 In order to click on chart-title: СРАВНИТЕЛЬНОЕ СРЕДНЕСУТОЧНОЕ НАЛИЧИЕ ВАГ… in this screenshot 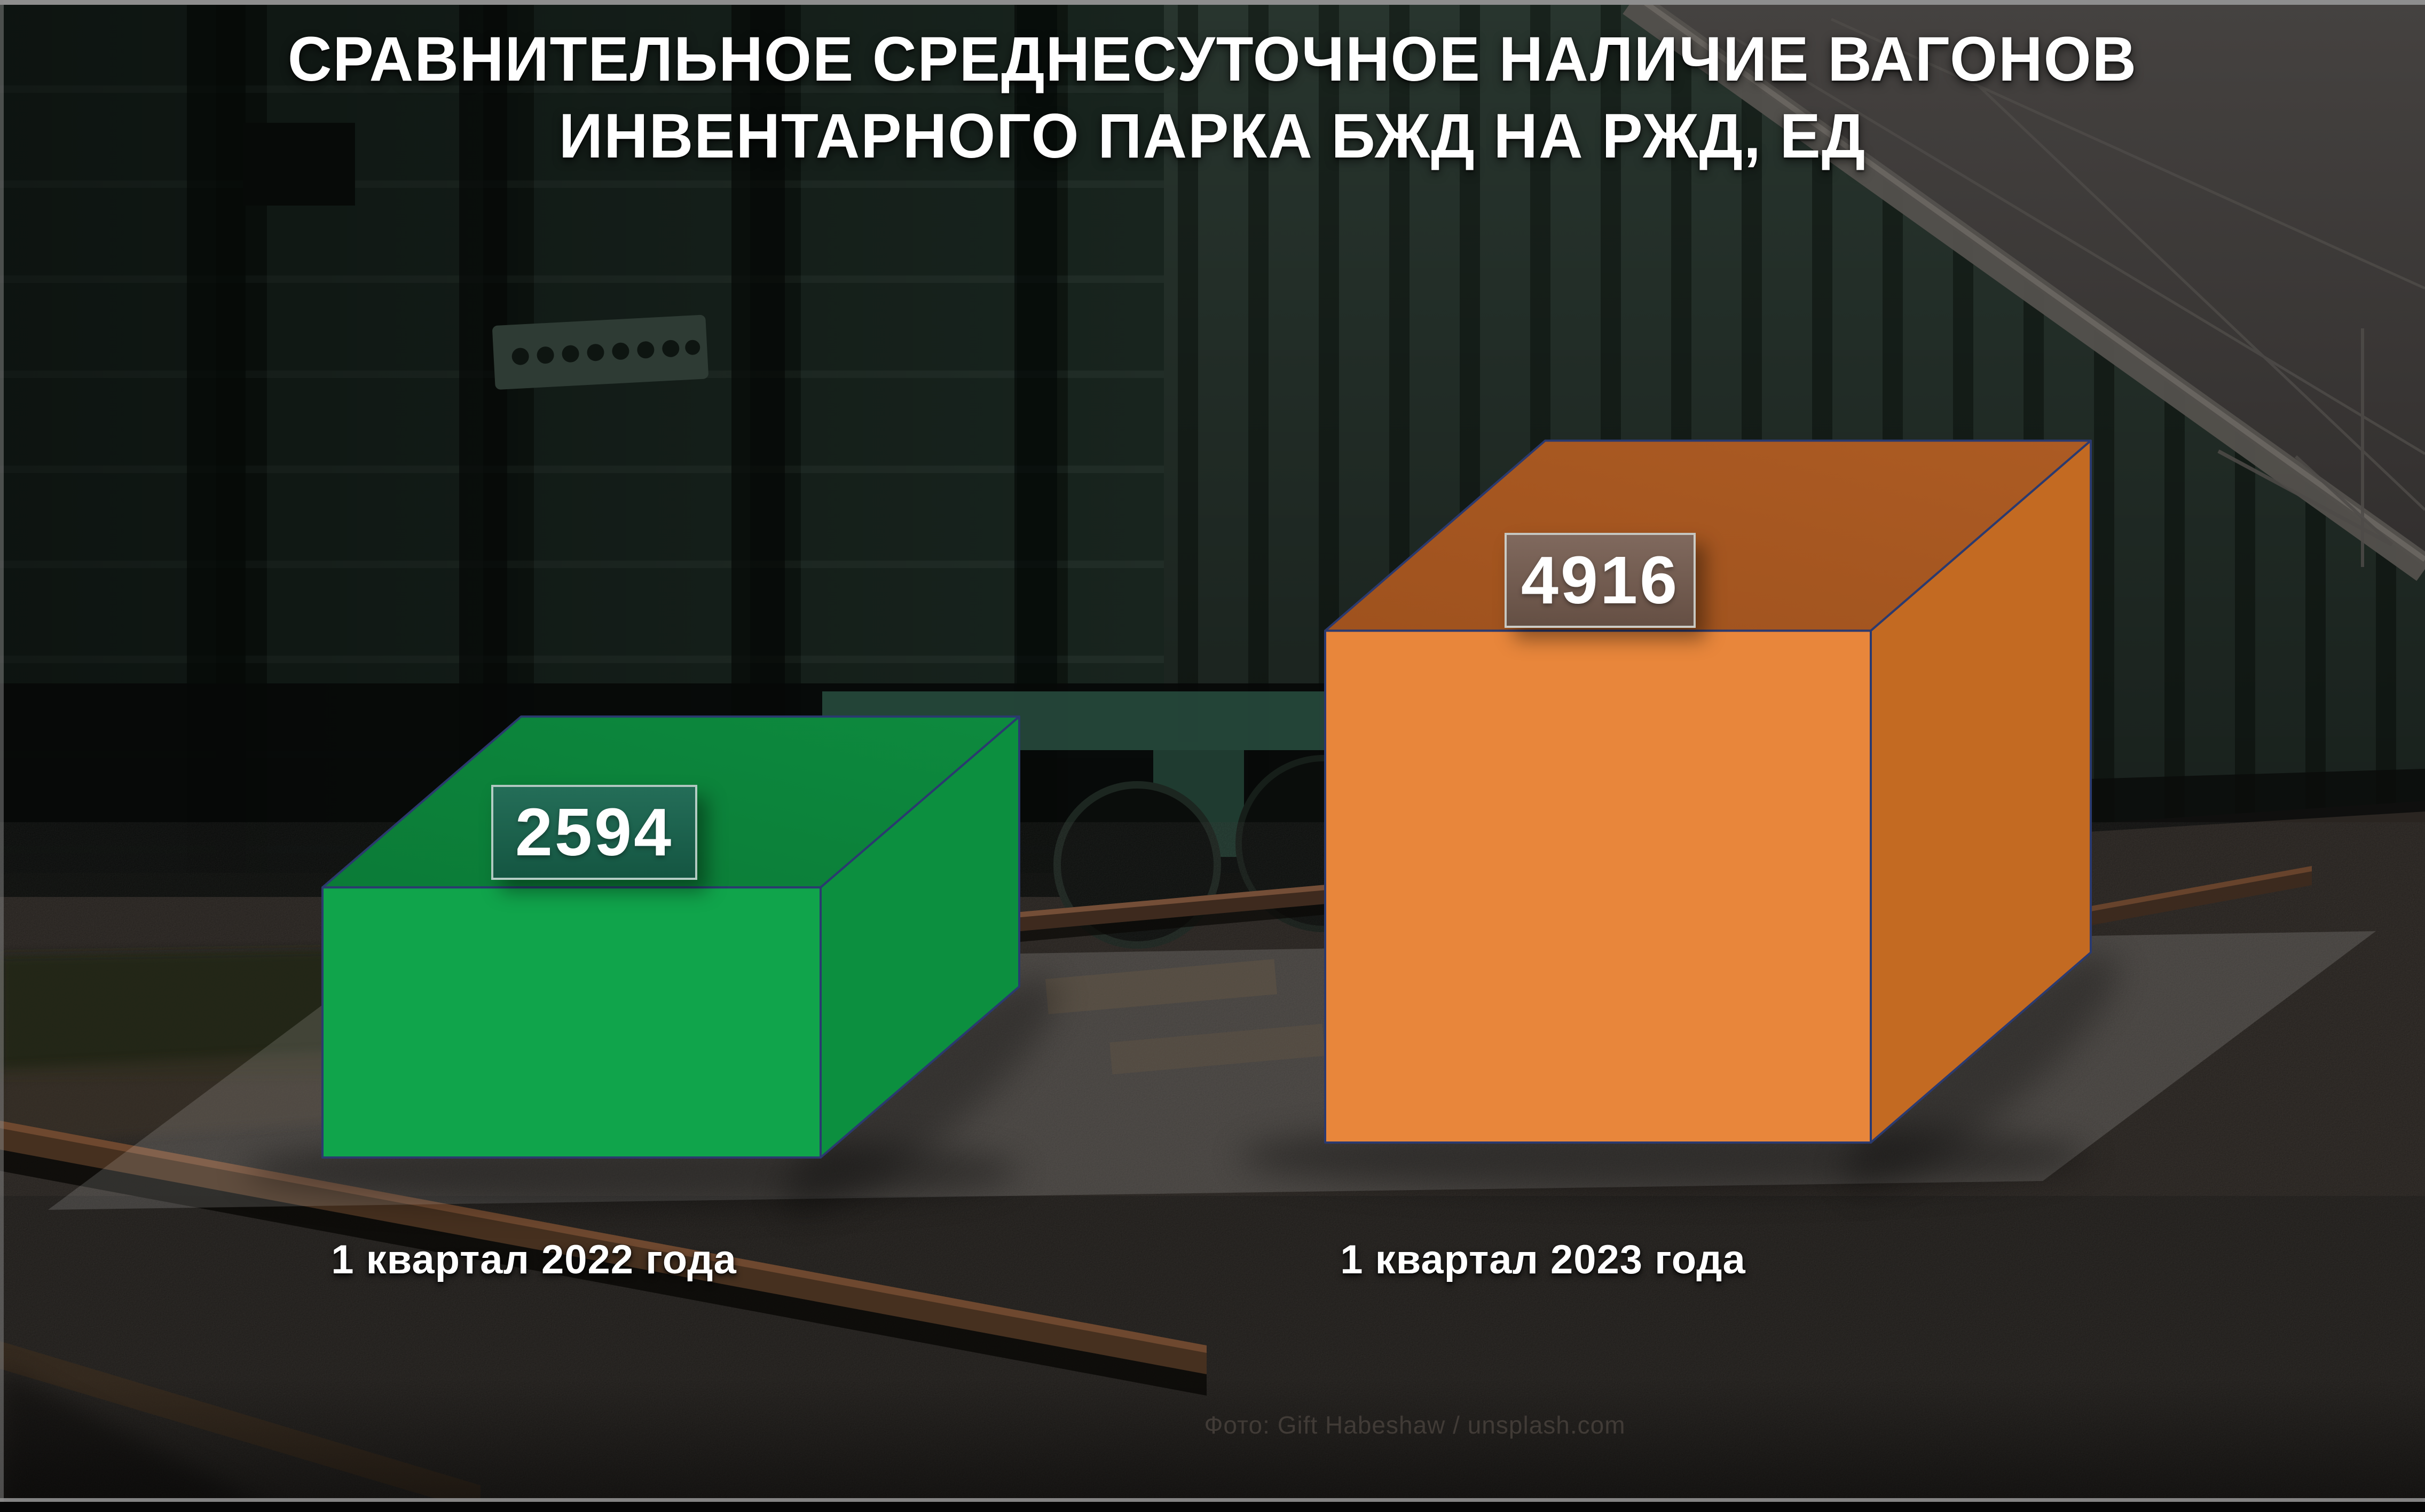, I will do `click(1212, 98)`.